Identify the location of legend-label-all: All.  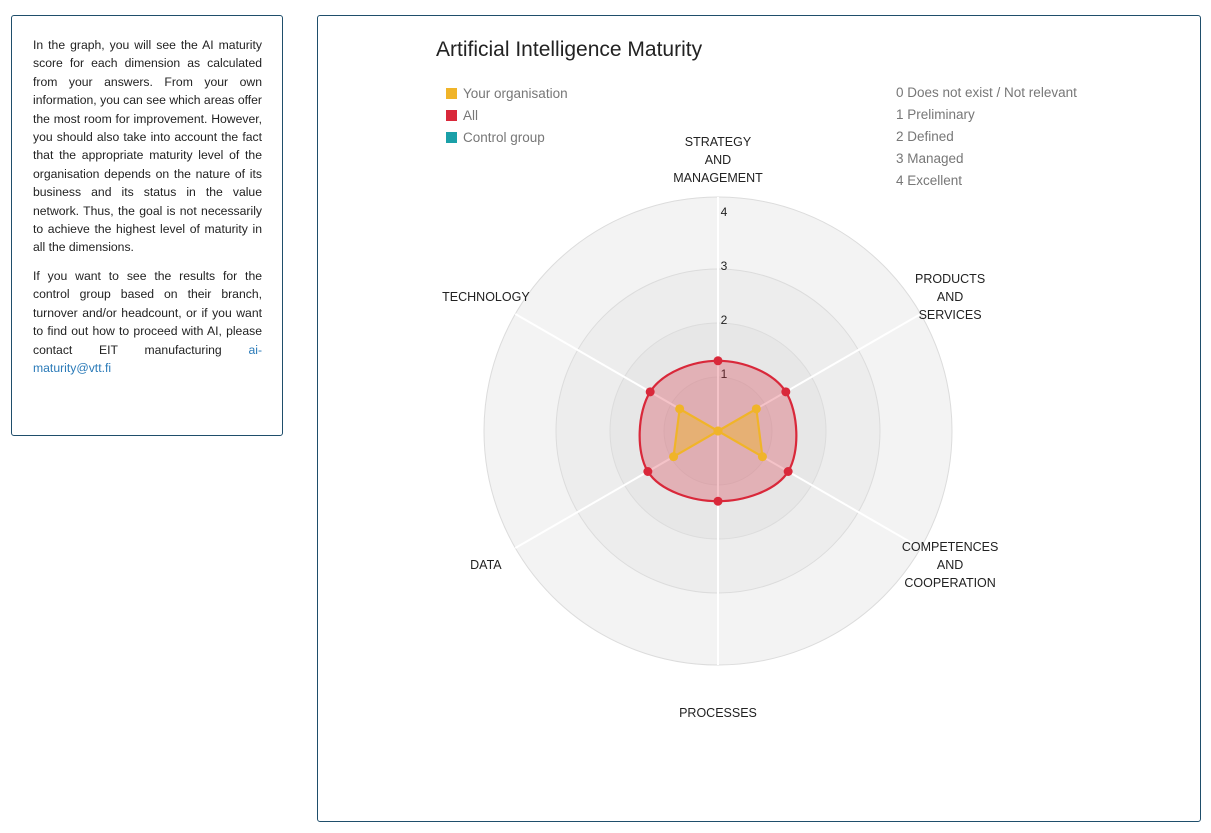
(471, 115).